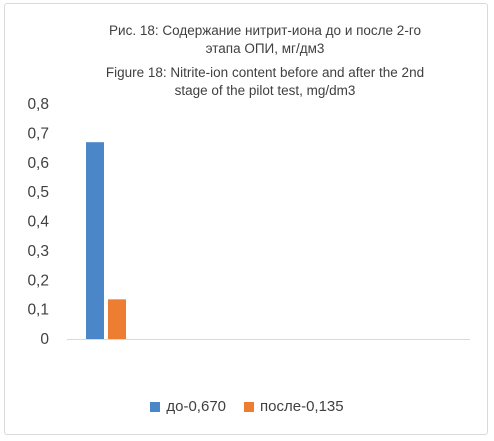 This screenshot has height=441, width=494. I want to click on legend-swatch-before, so click(155, 406).